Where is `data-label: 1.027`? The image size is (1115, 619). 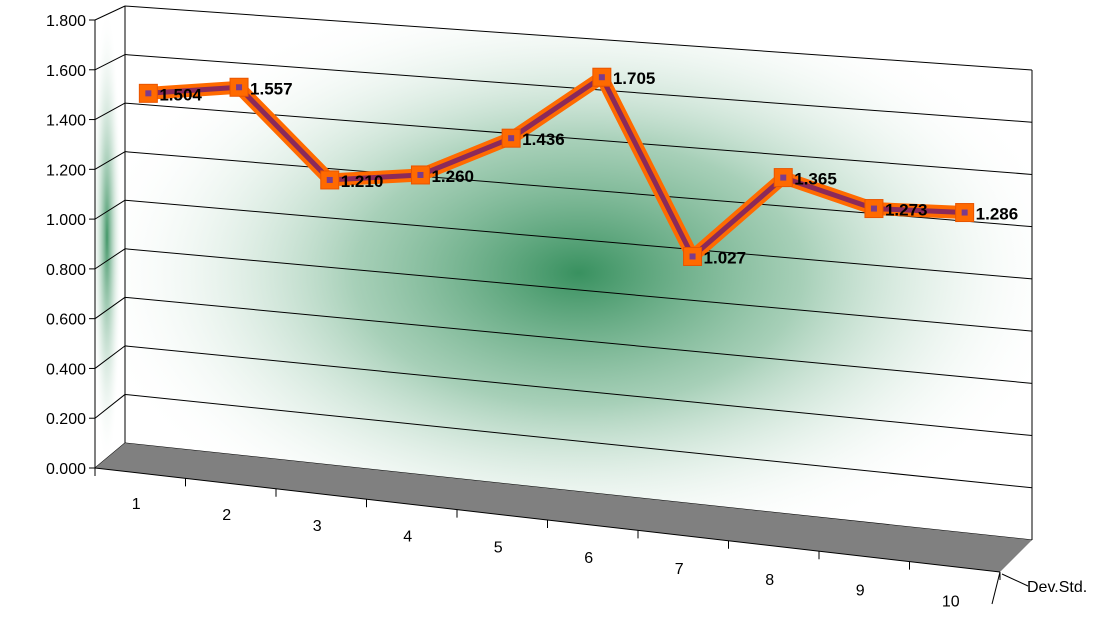 data-label: 1.027 is located at coordinates (725, 257).